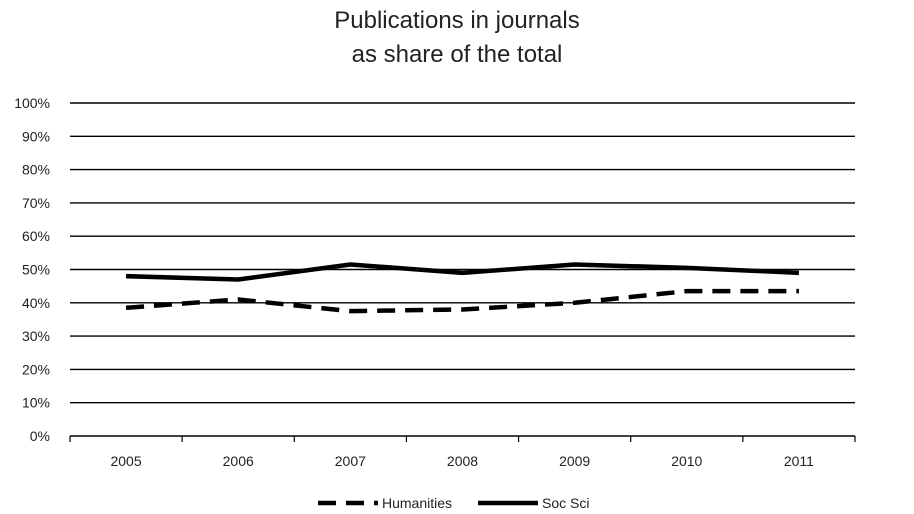  I want to click on y-tick-label: 60%, so click(36, 236).